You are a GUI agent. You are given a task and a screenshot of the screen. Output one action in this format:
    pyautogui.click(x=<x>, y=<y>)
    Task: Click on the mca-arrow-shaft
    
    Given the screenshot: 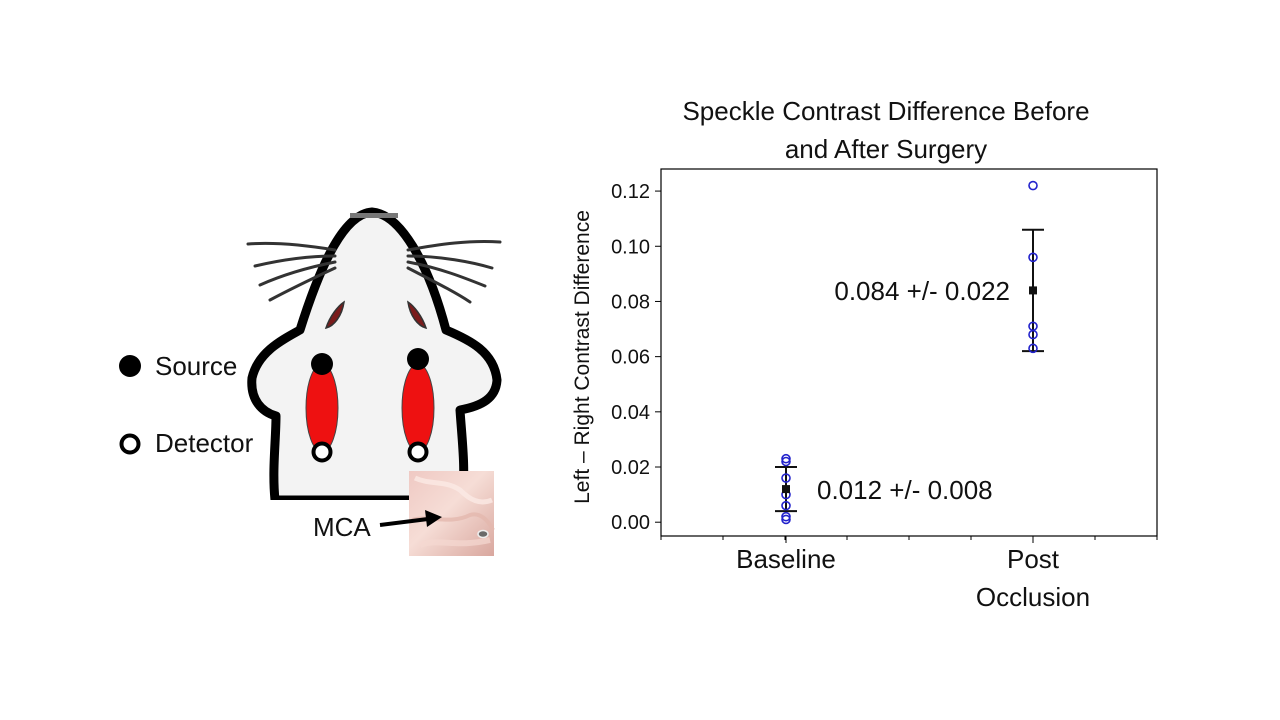 What is the action you would take?
    pyautogui.click(x=404, y=522)
    